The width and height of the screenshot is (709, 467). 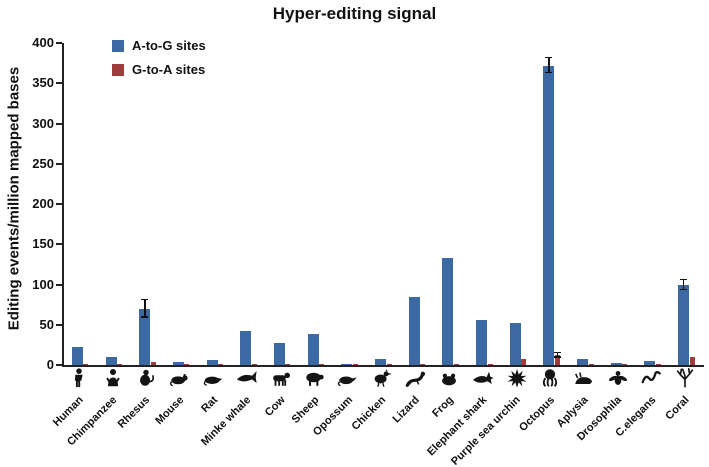 What do you see at coordinates (651, 378) in the screenshot?
I see `c-elegans-icon` at bounding box center [651, 378].